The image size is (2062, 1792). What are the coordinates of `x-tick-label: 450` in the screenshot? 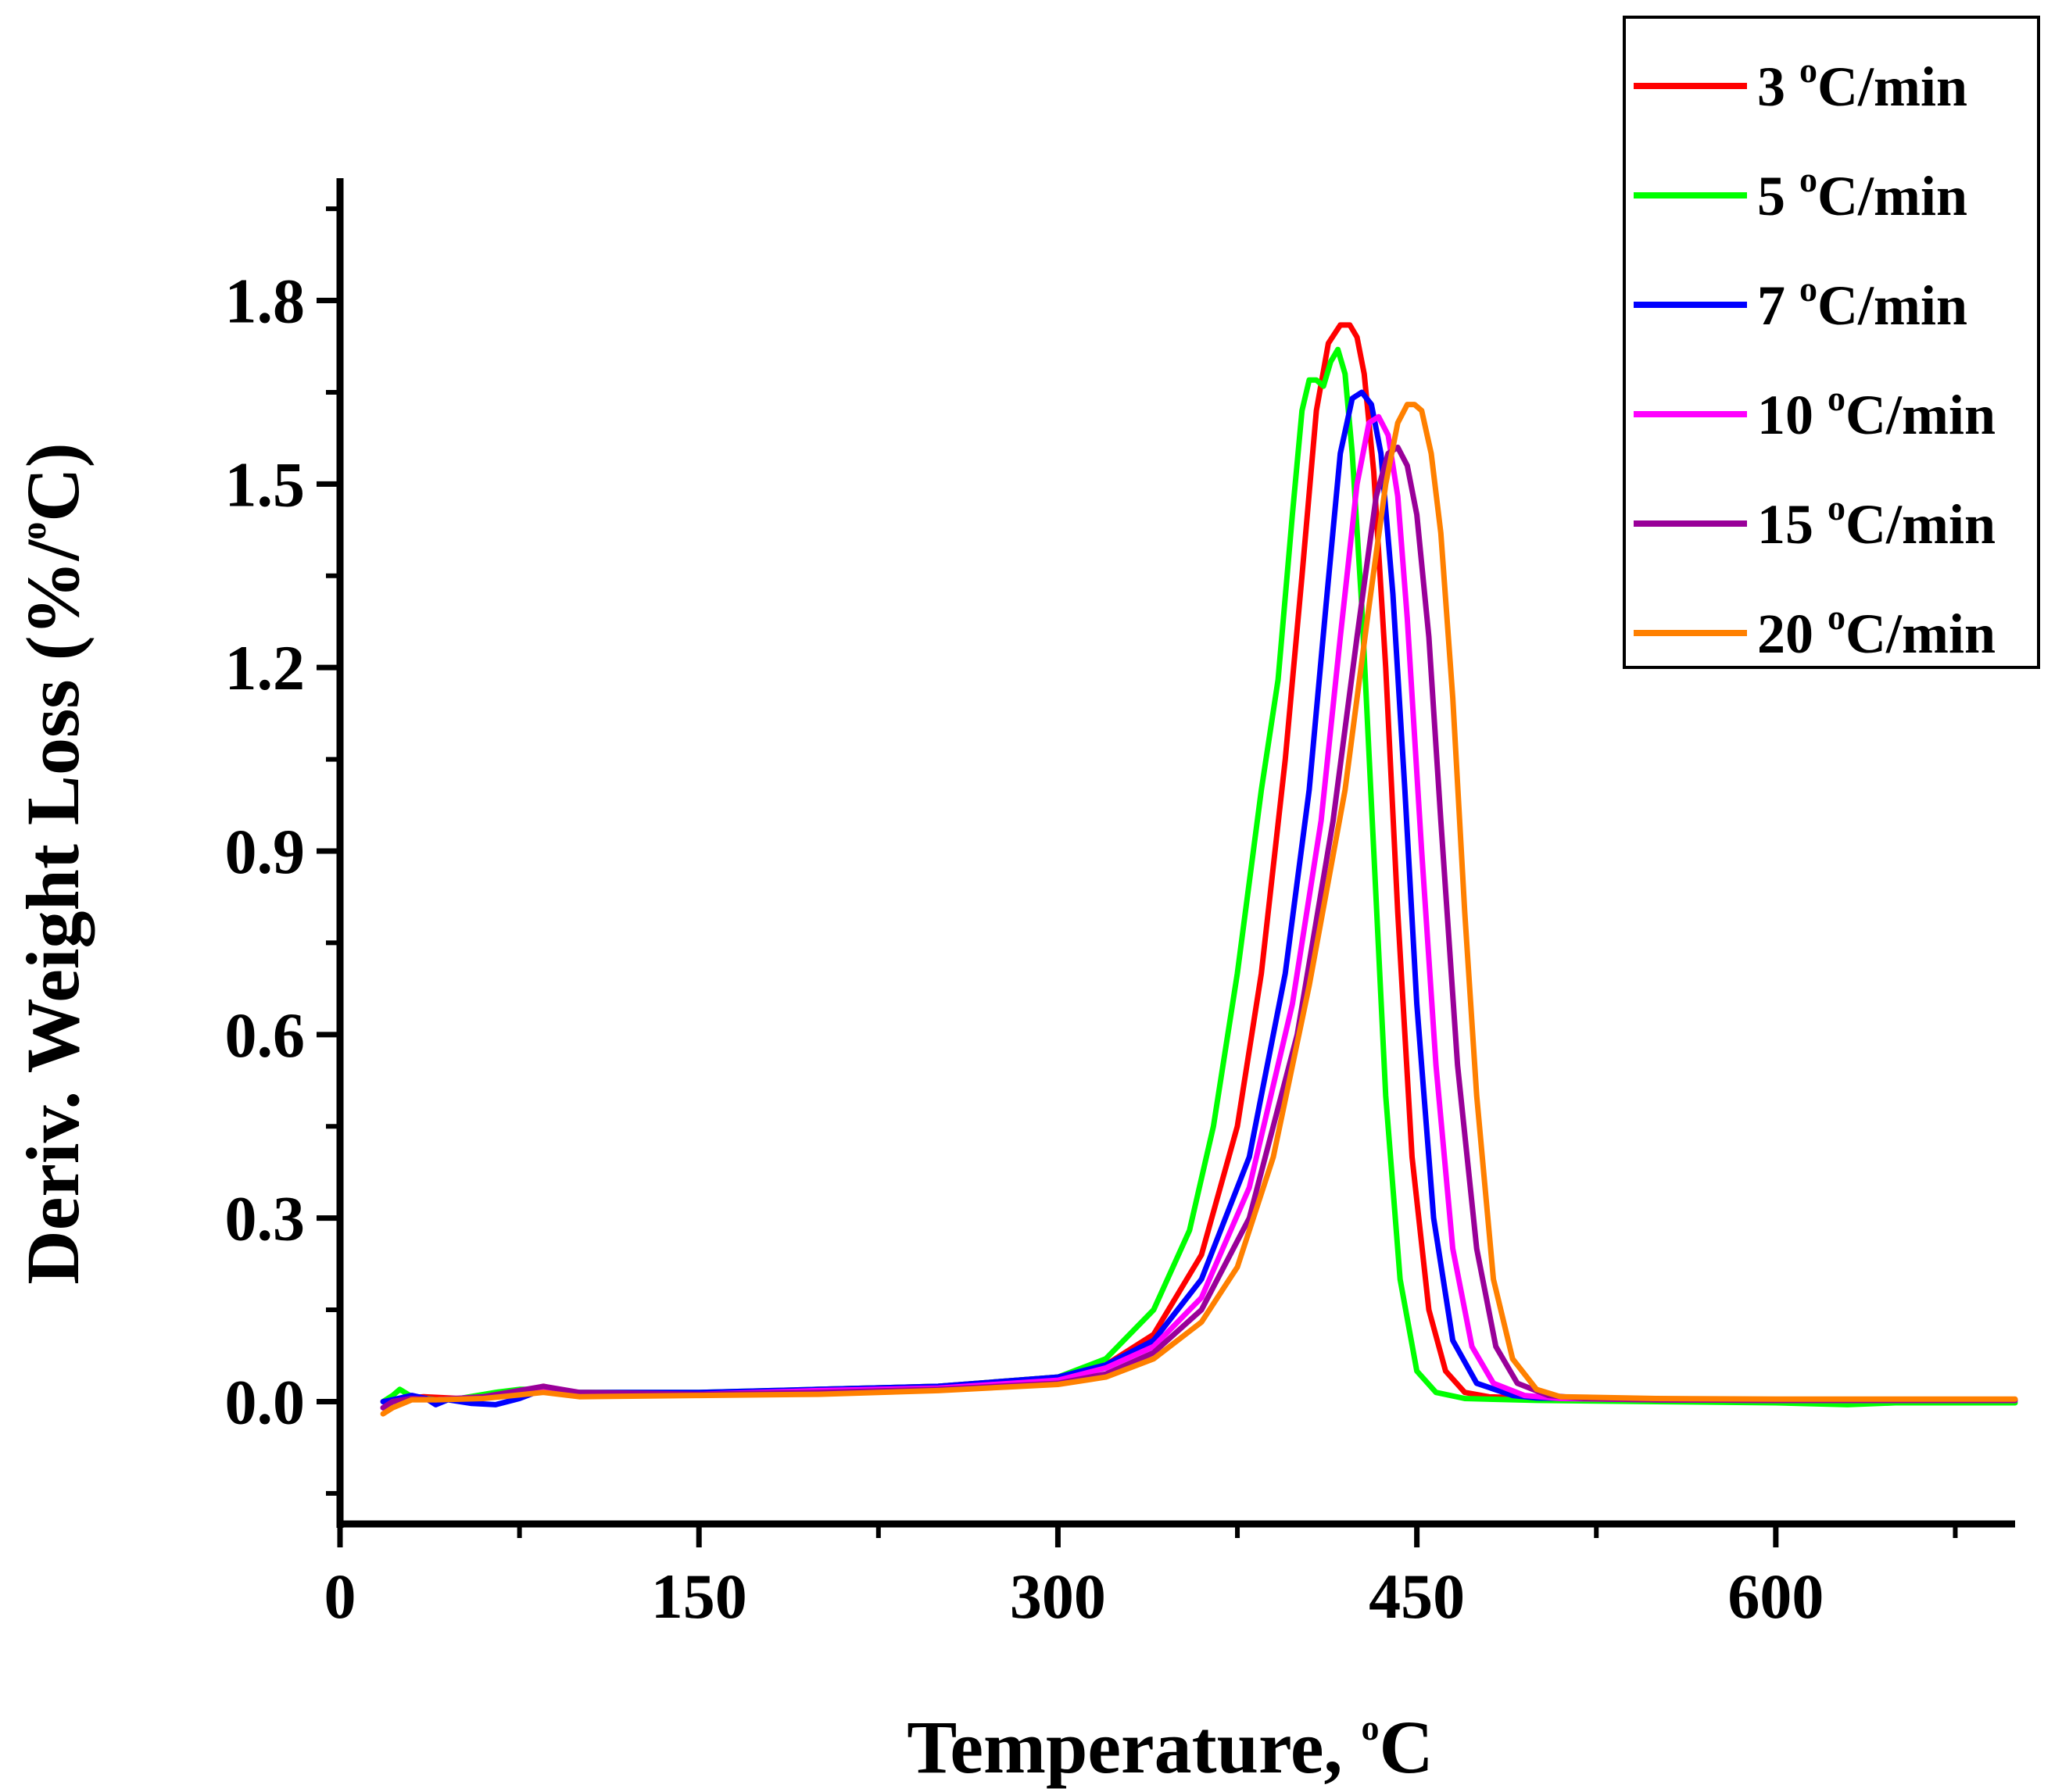 It's located at (1417, 1596).